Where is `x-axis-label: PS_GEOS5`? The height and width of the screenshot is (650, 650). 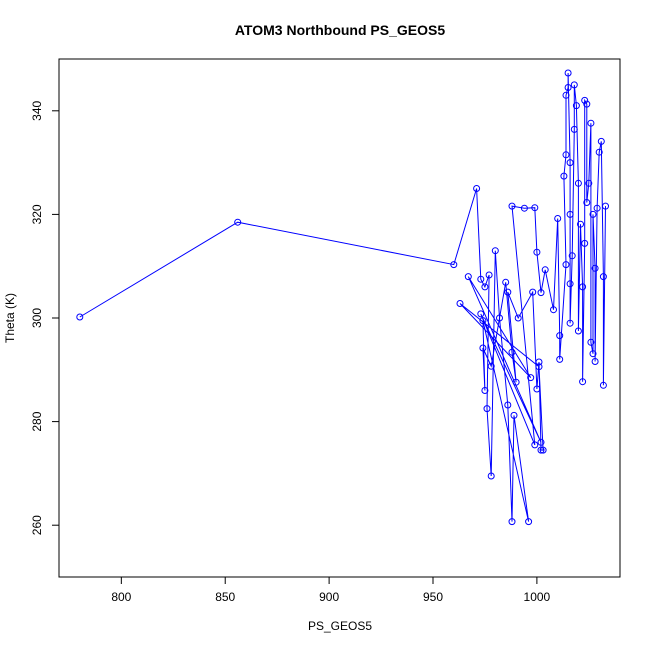
x-axis-label: PS_GEOS5 is located at coordinates (340, 626).